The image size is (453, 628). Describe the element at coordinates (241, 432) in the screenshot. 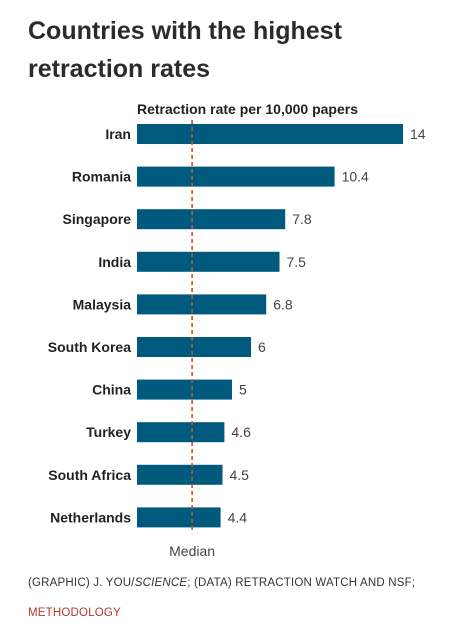

I see `value-label-7: 4.6` at that location.